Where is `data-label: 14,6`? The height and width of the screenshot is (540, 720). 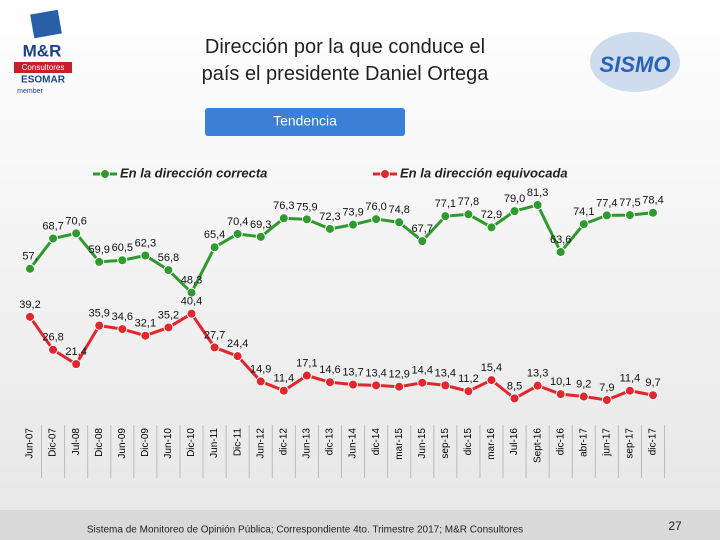 data-label: 14,6 is located at coordinates (329, 370).